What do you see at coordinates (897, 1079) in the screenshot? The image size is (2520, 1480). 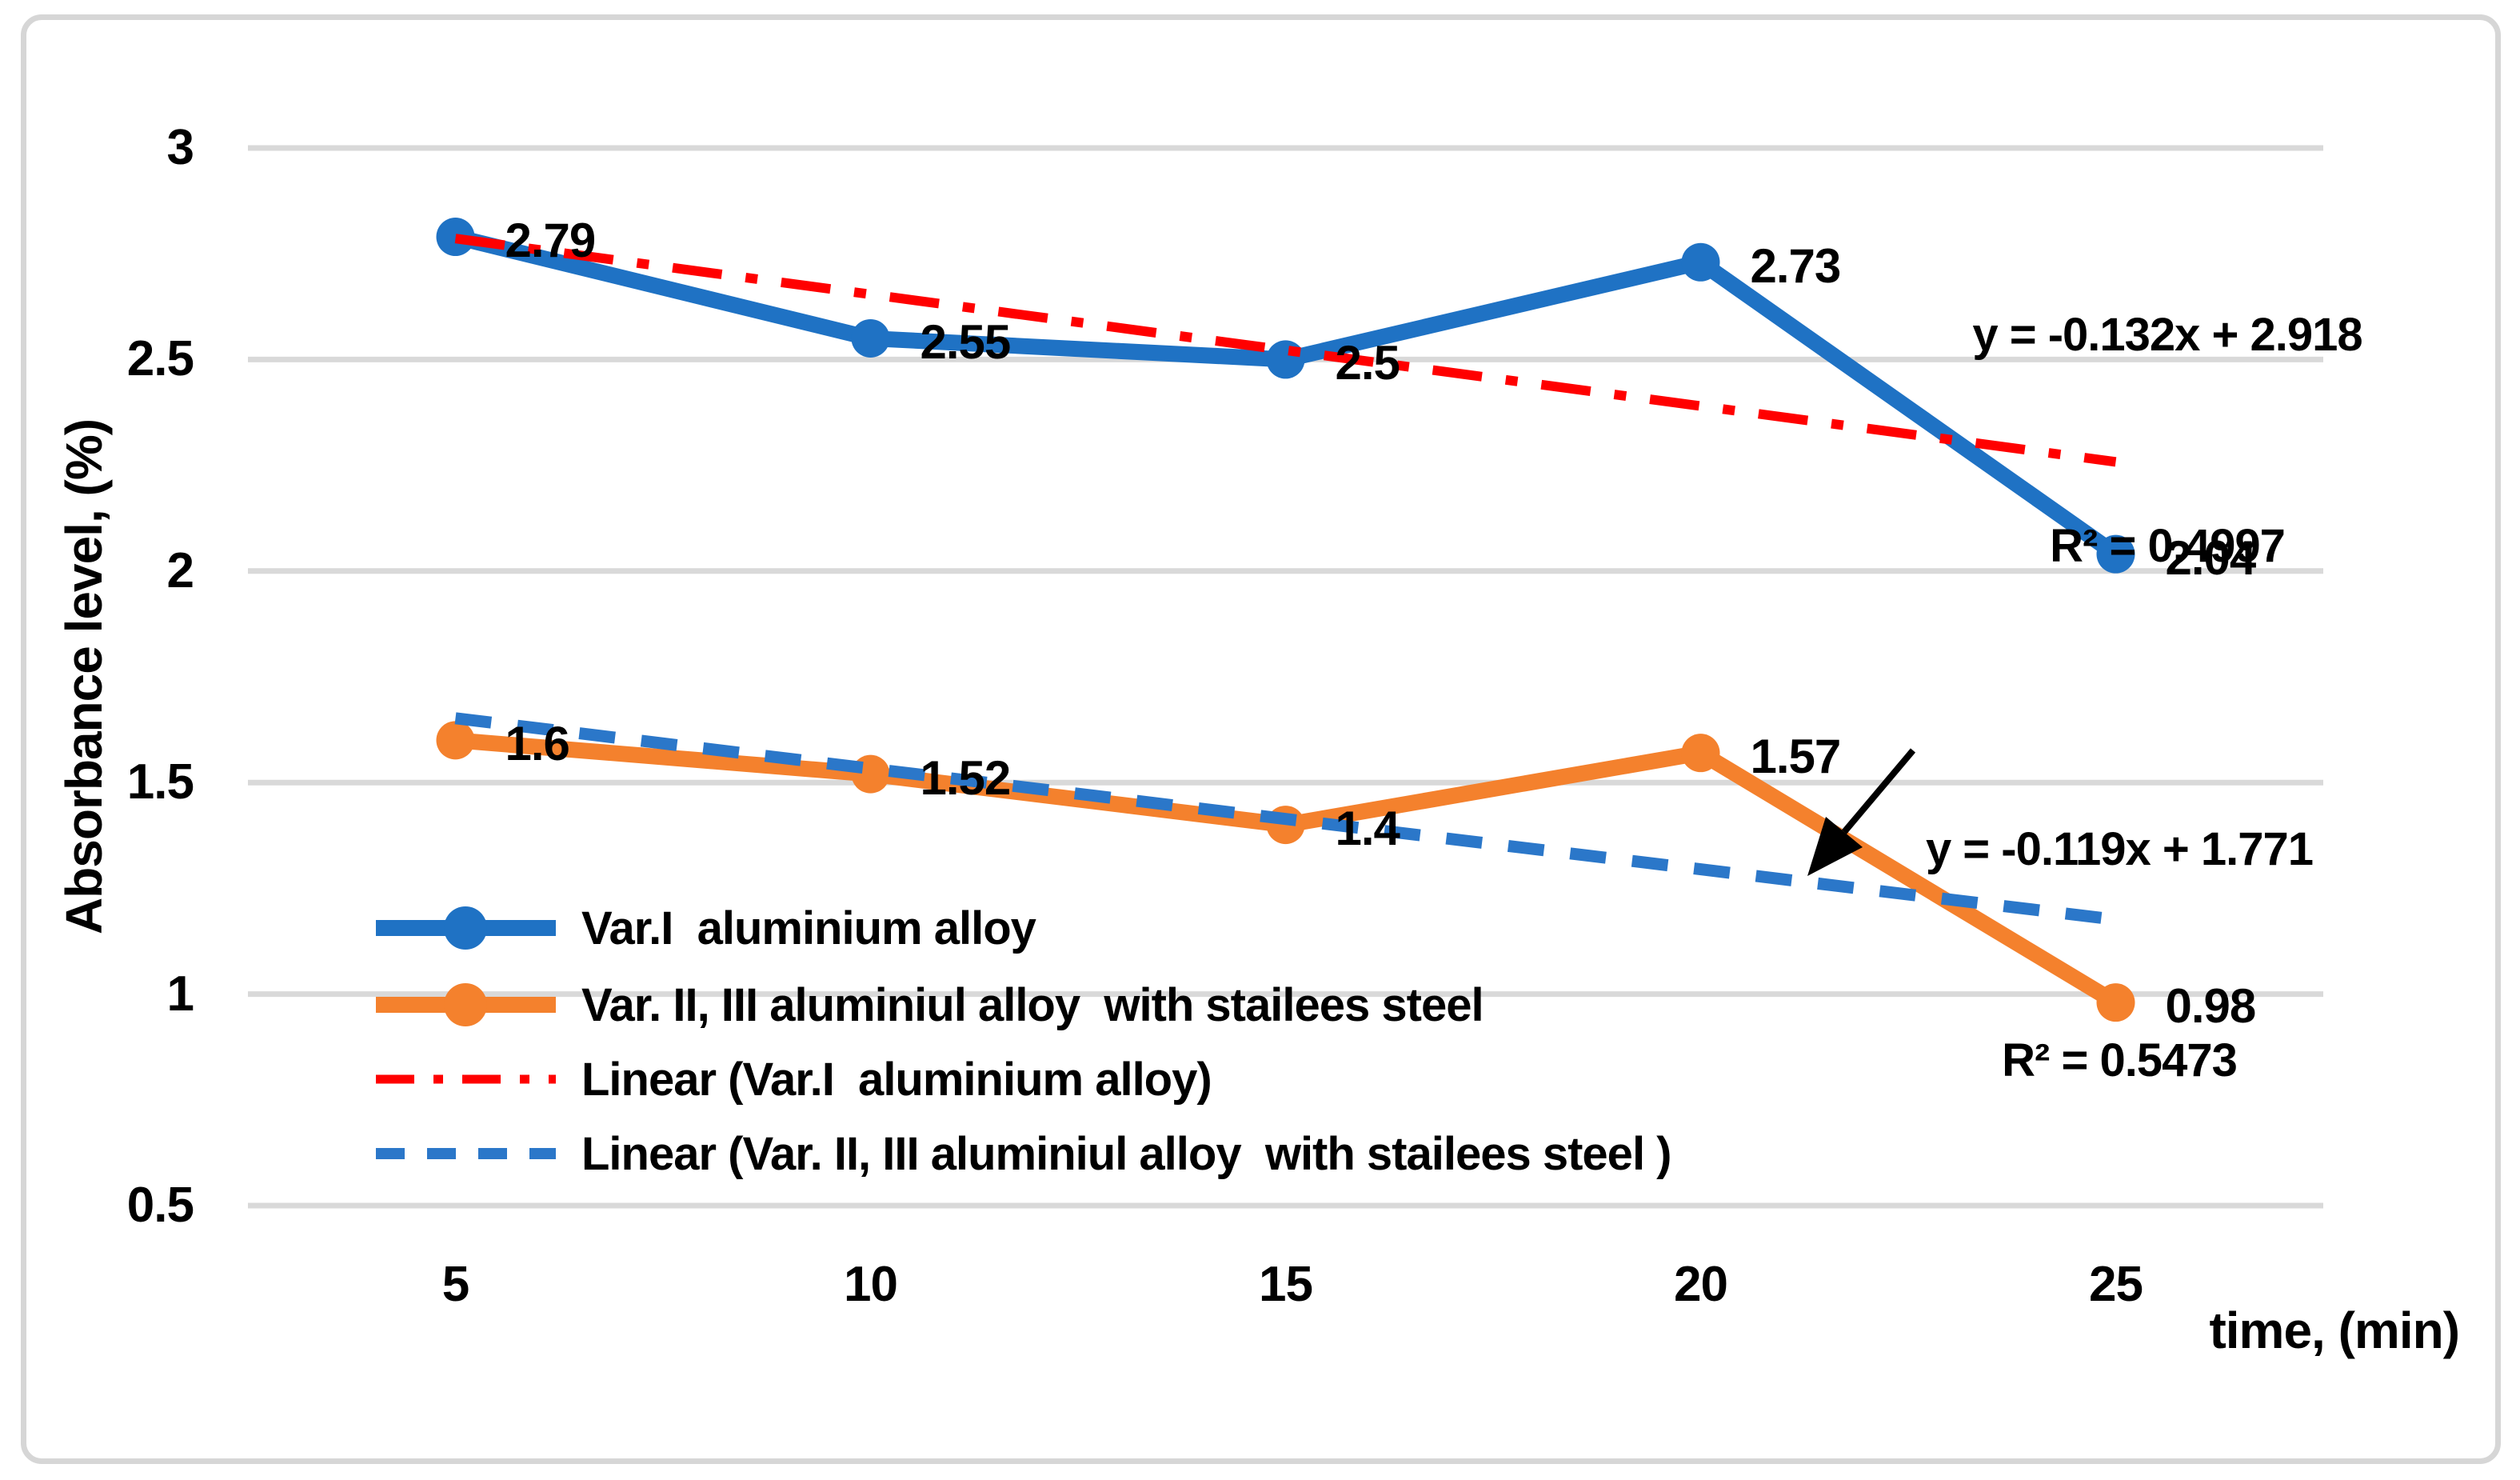 I see `legend-item-trendline1-label: Linear (Var.I aluminium alloy)` at bounding box center [897, 1079].